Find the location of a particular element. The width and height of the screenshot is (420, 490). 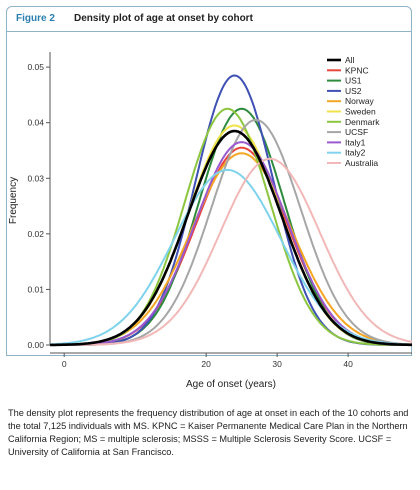

legend-label-denmark: Denmark is located at coordinates (362, 122).